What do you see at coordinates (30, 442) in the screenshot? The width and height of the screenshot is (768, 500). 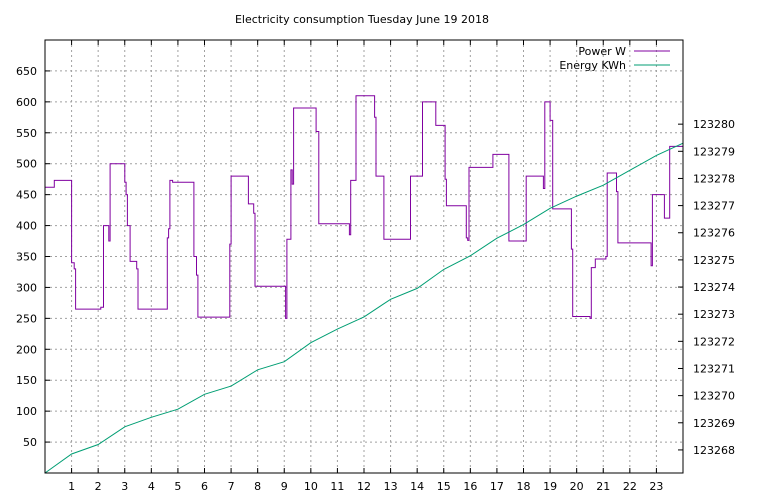 I see `y-left-tick-label: 50` at bounding box center [30, 442].